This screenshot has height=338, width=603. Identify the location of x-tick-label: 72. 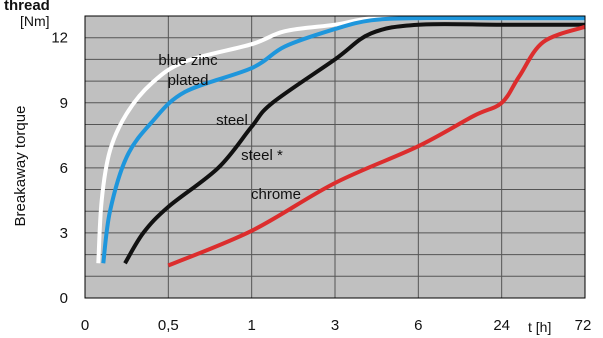
(583, 325).